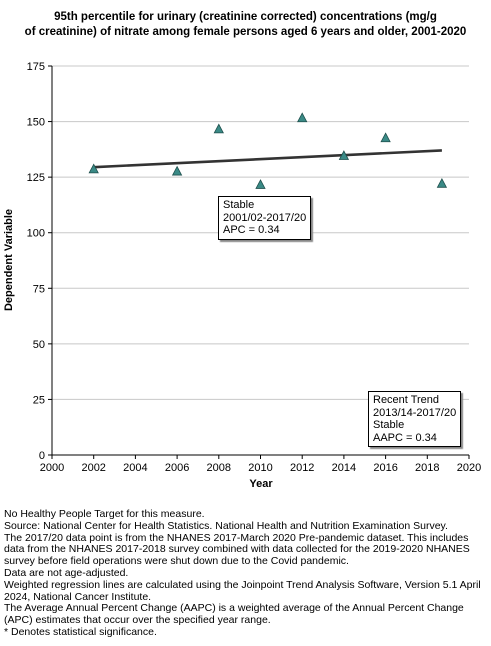 The image size is (491, 646). Describe the element at coordinates (93, 468) in the screenshot. I see `x-tick-label: 2002` at that location.